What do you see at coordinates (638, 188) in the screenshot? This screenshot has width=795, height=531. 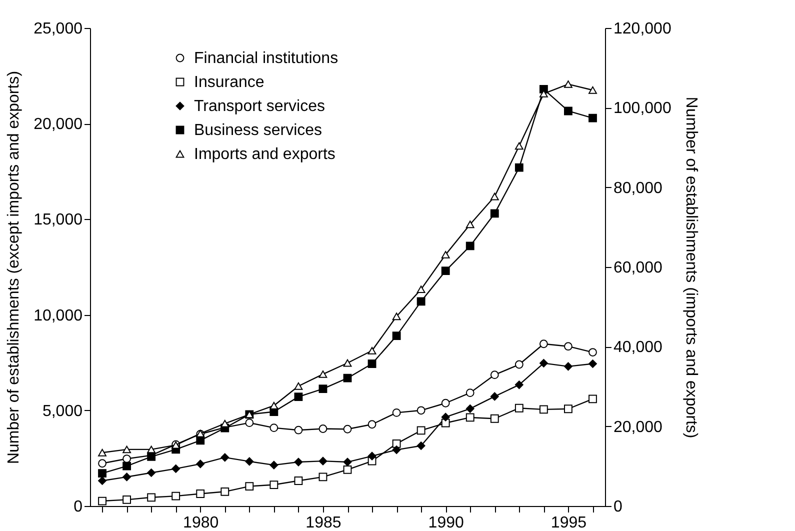 I see `y2-tick-label: 80,000` at bounding box center [638, 188].